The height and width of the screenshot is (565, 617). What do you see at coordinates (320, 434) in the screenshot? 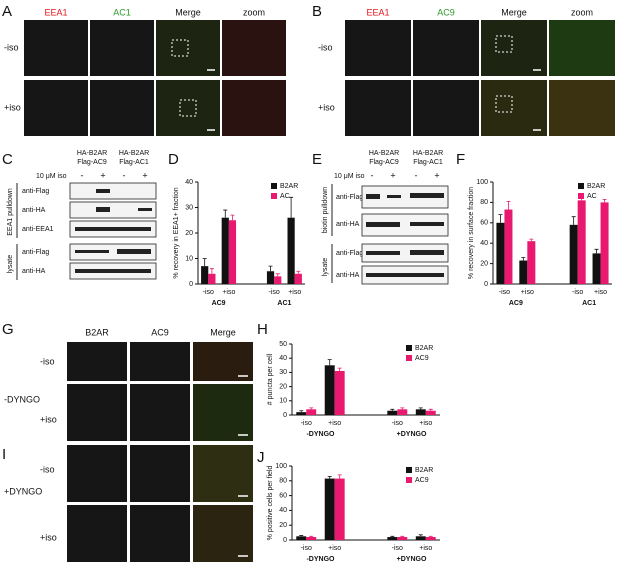
I see `group-label: -DYNGO` at bounding box center [320, 434].